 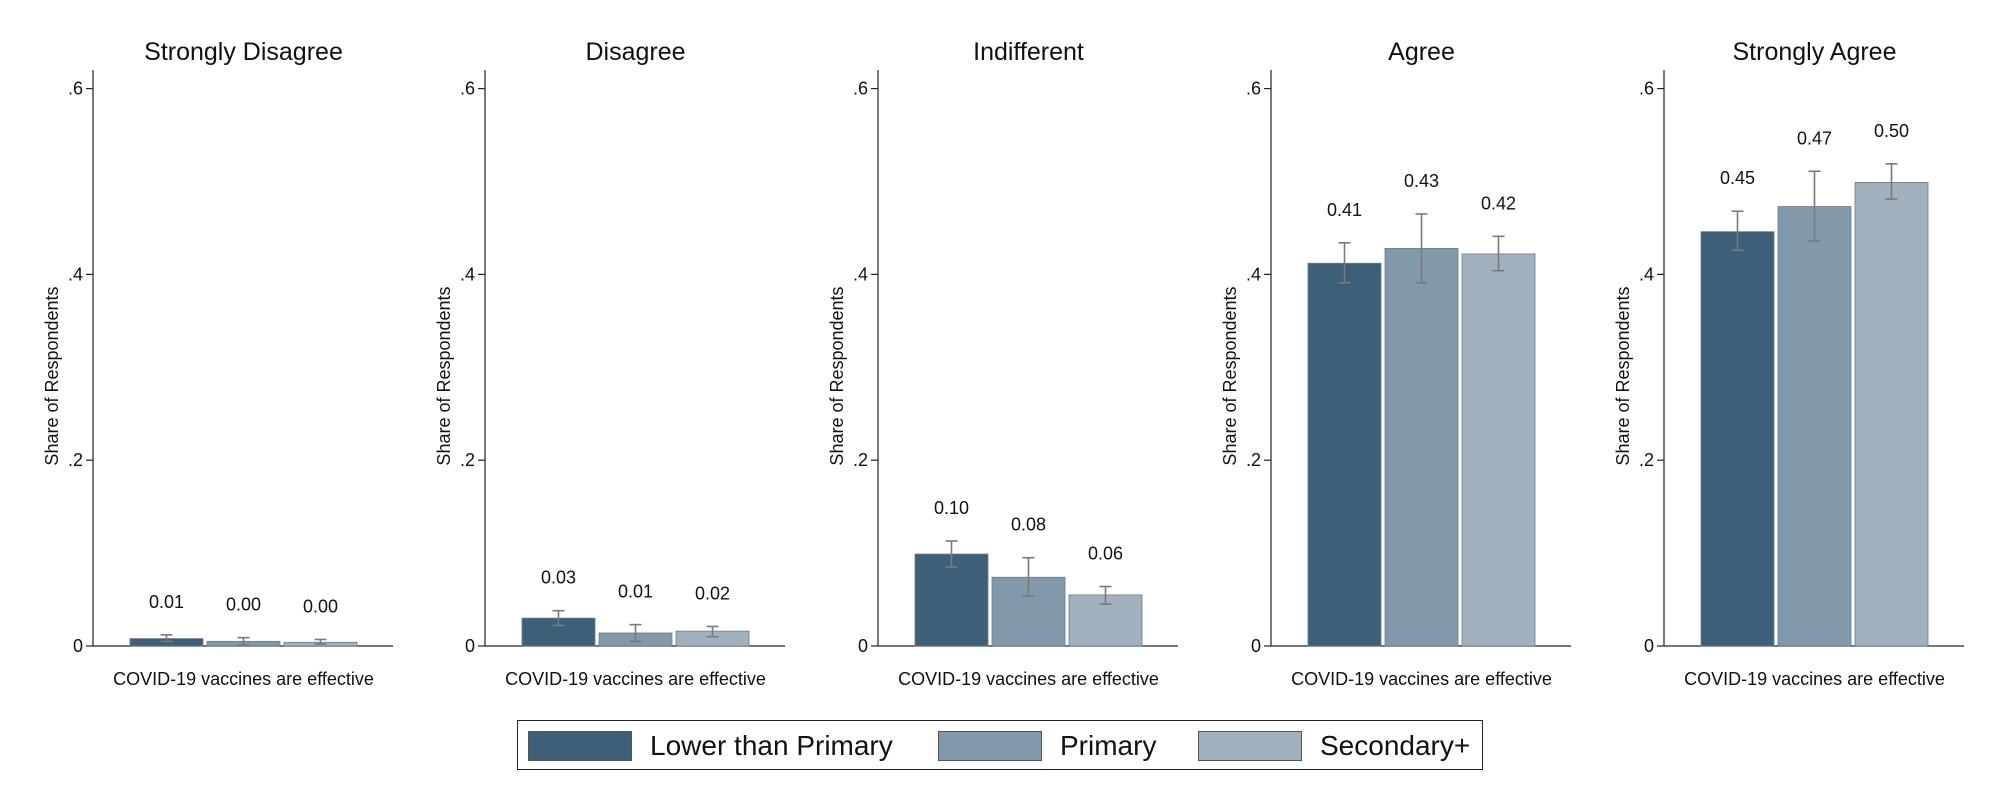 What do you see at coordinates (635, 679) in the screenshot?
I see `x-axis-label-disagree: COVID-19 vaccines are effective` at bounding box center [635, 679].